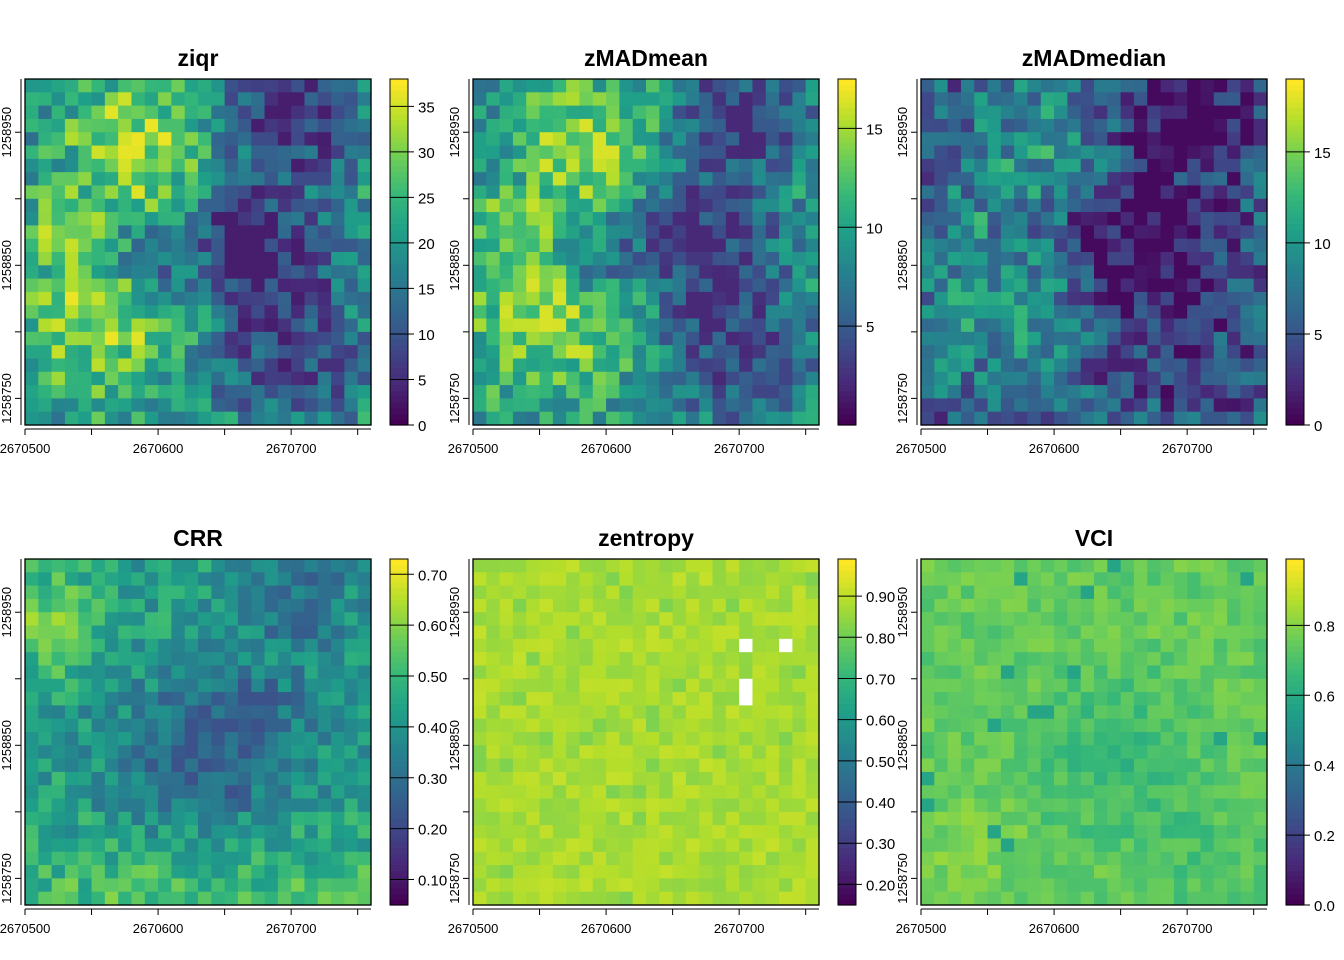 The height and width of the screenshot is (960, 1344). Describe the element at coordinates (426, 335) in the screenshot. I see `colorbar-tick-label: 10` at that location.